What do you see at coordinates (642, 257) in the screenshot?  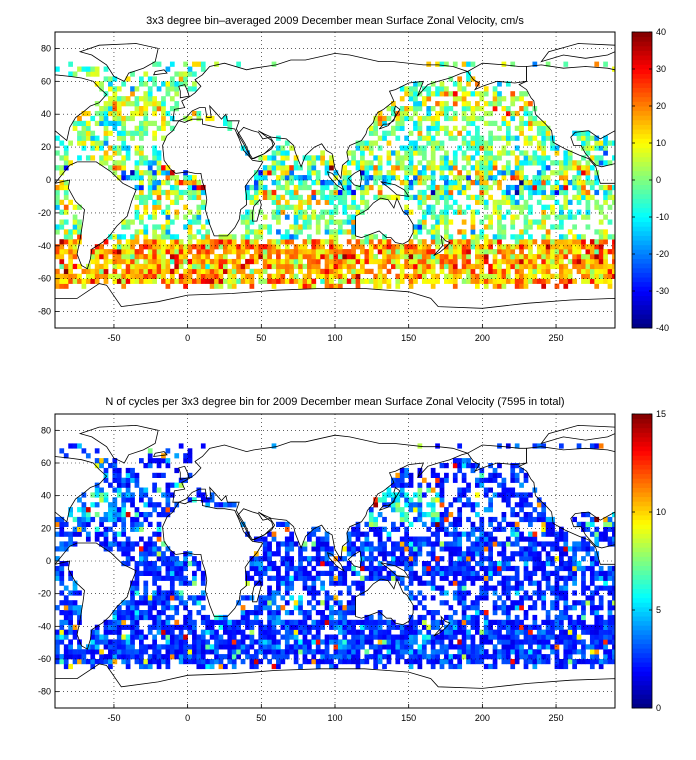 I see `colorbar-segment` at bounding box center [642, 257].